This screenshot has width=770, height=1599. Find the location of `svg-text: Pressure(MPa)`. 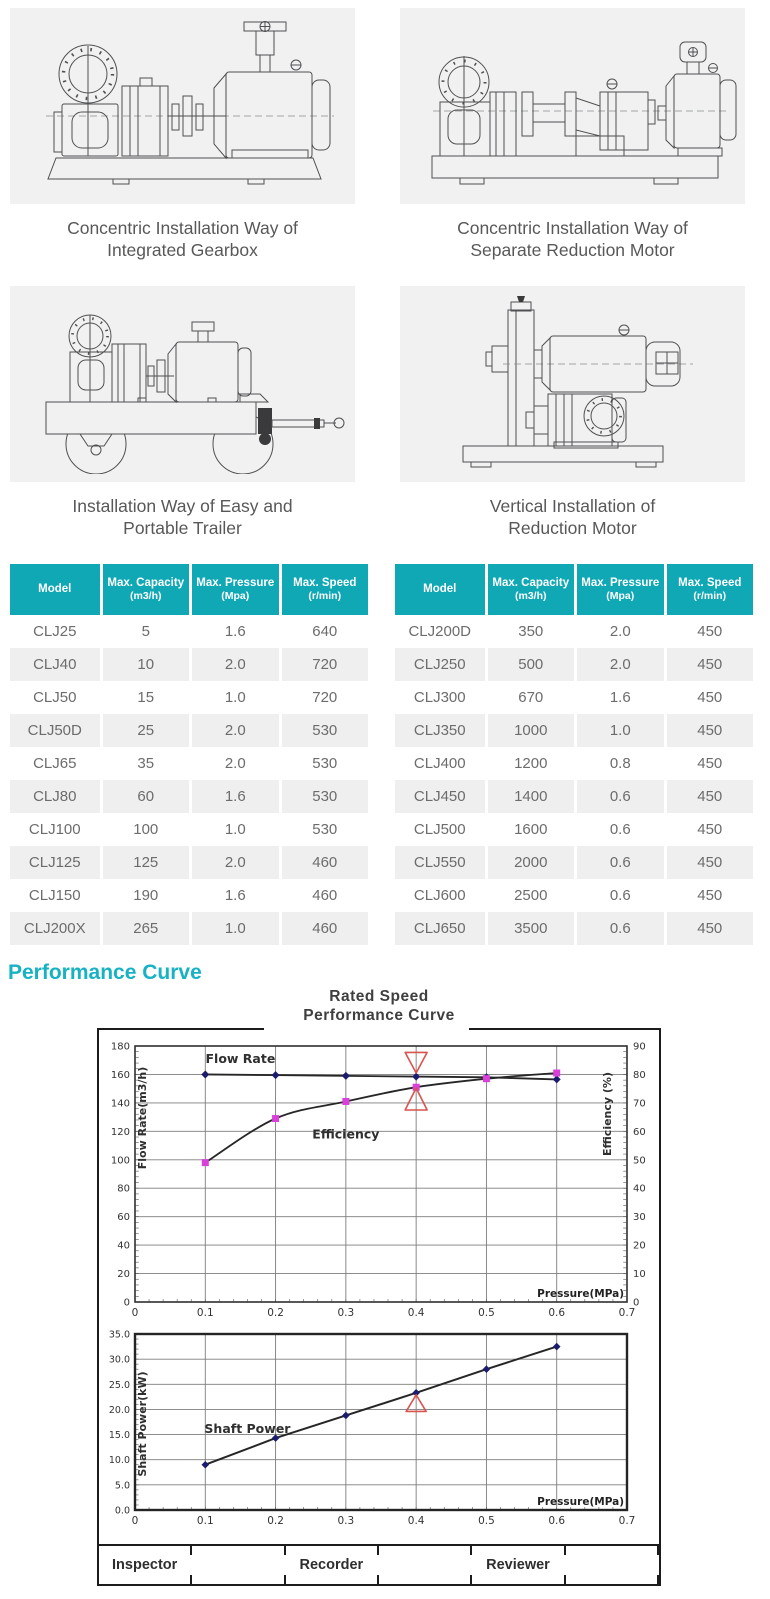

svg-text: Pressure(MPa) is located at coordinates (580, 1502).